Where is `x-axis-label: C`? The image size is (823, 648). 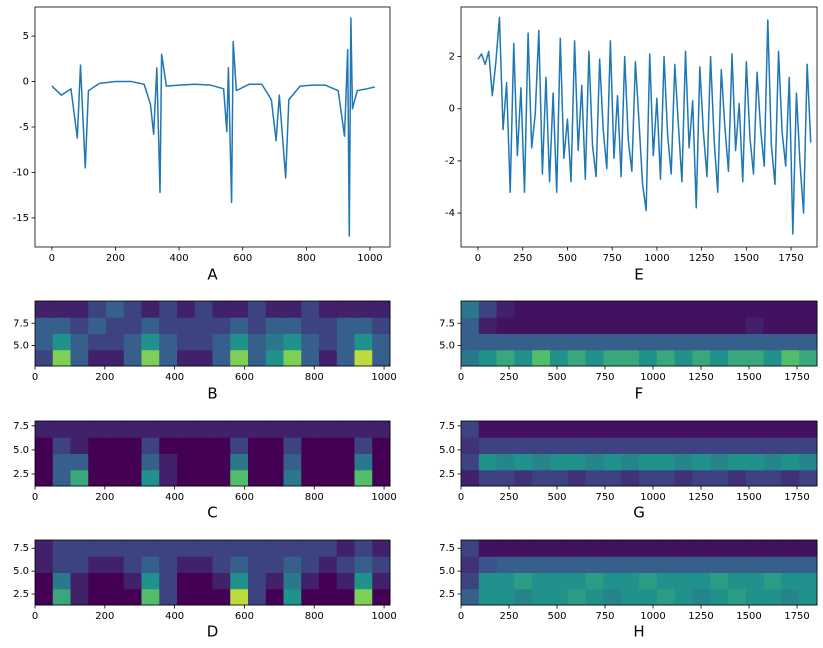 x-axis-label: C is located at coordinates (212, 513).